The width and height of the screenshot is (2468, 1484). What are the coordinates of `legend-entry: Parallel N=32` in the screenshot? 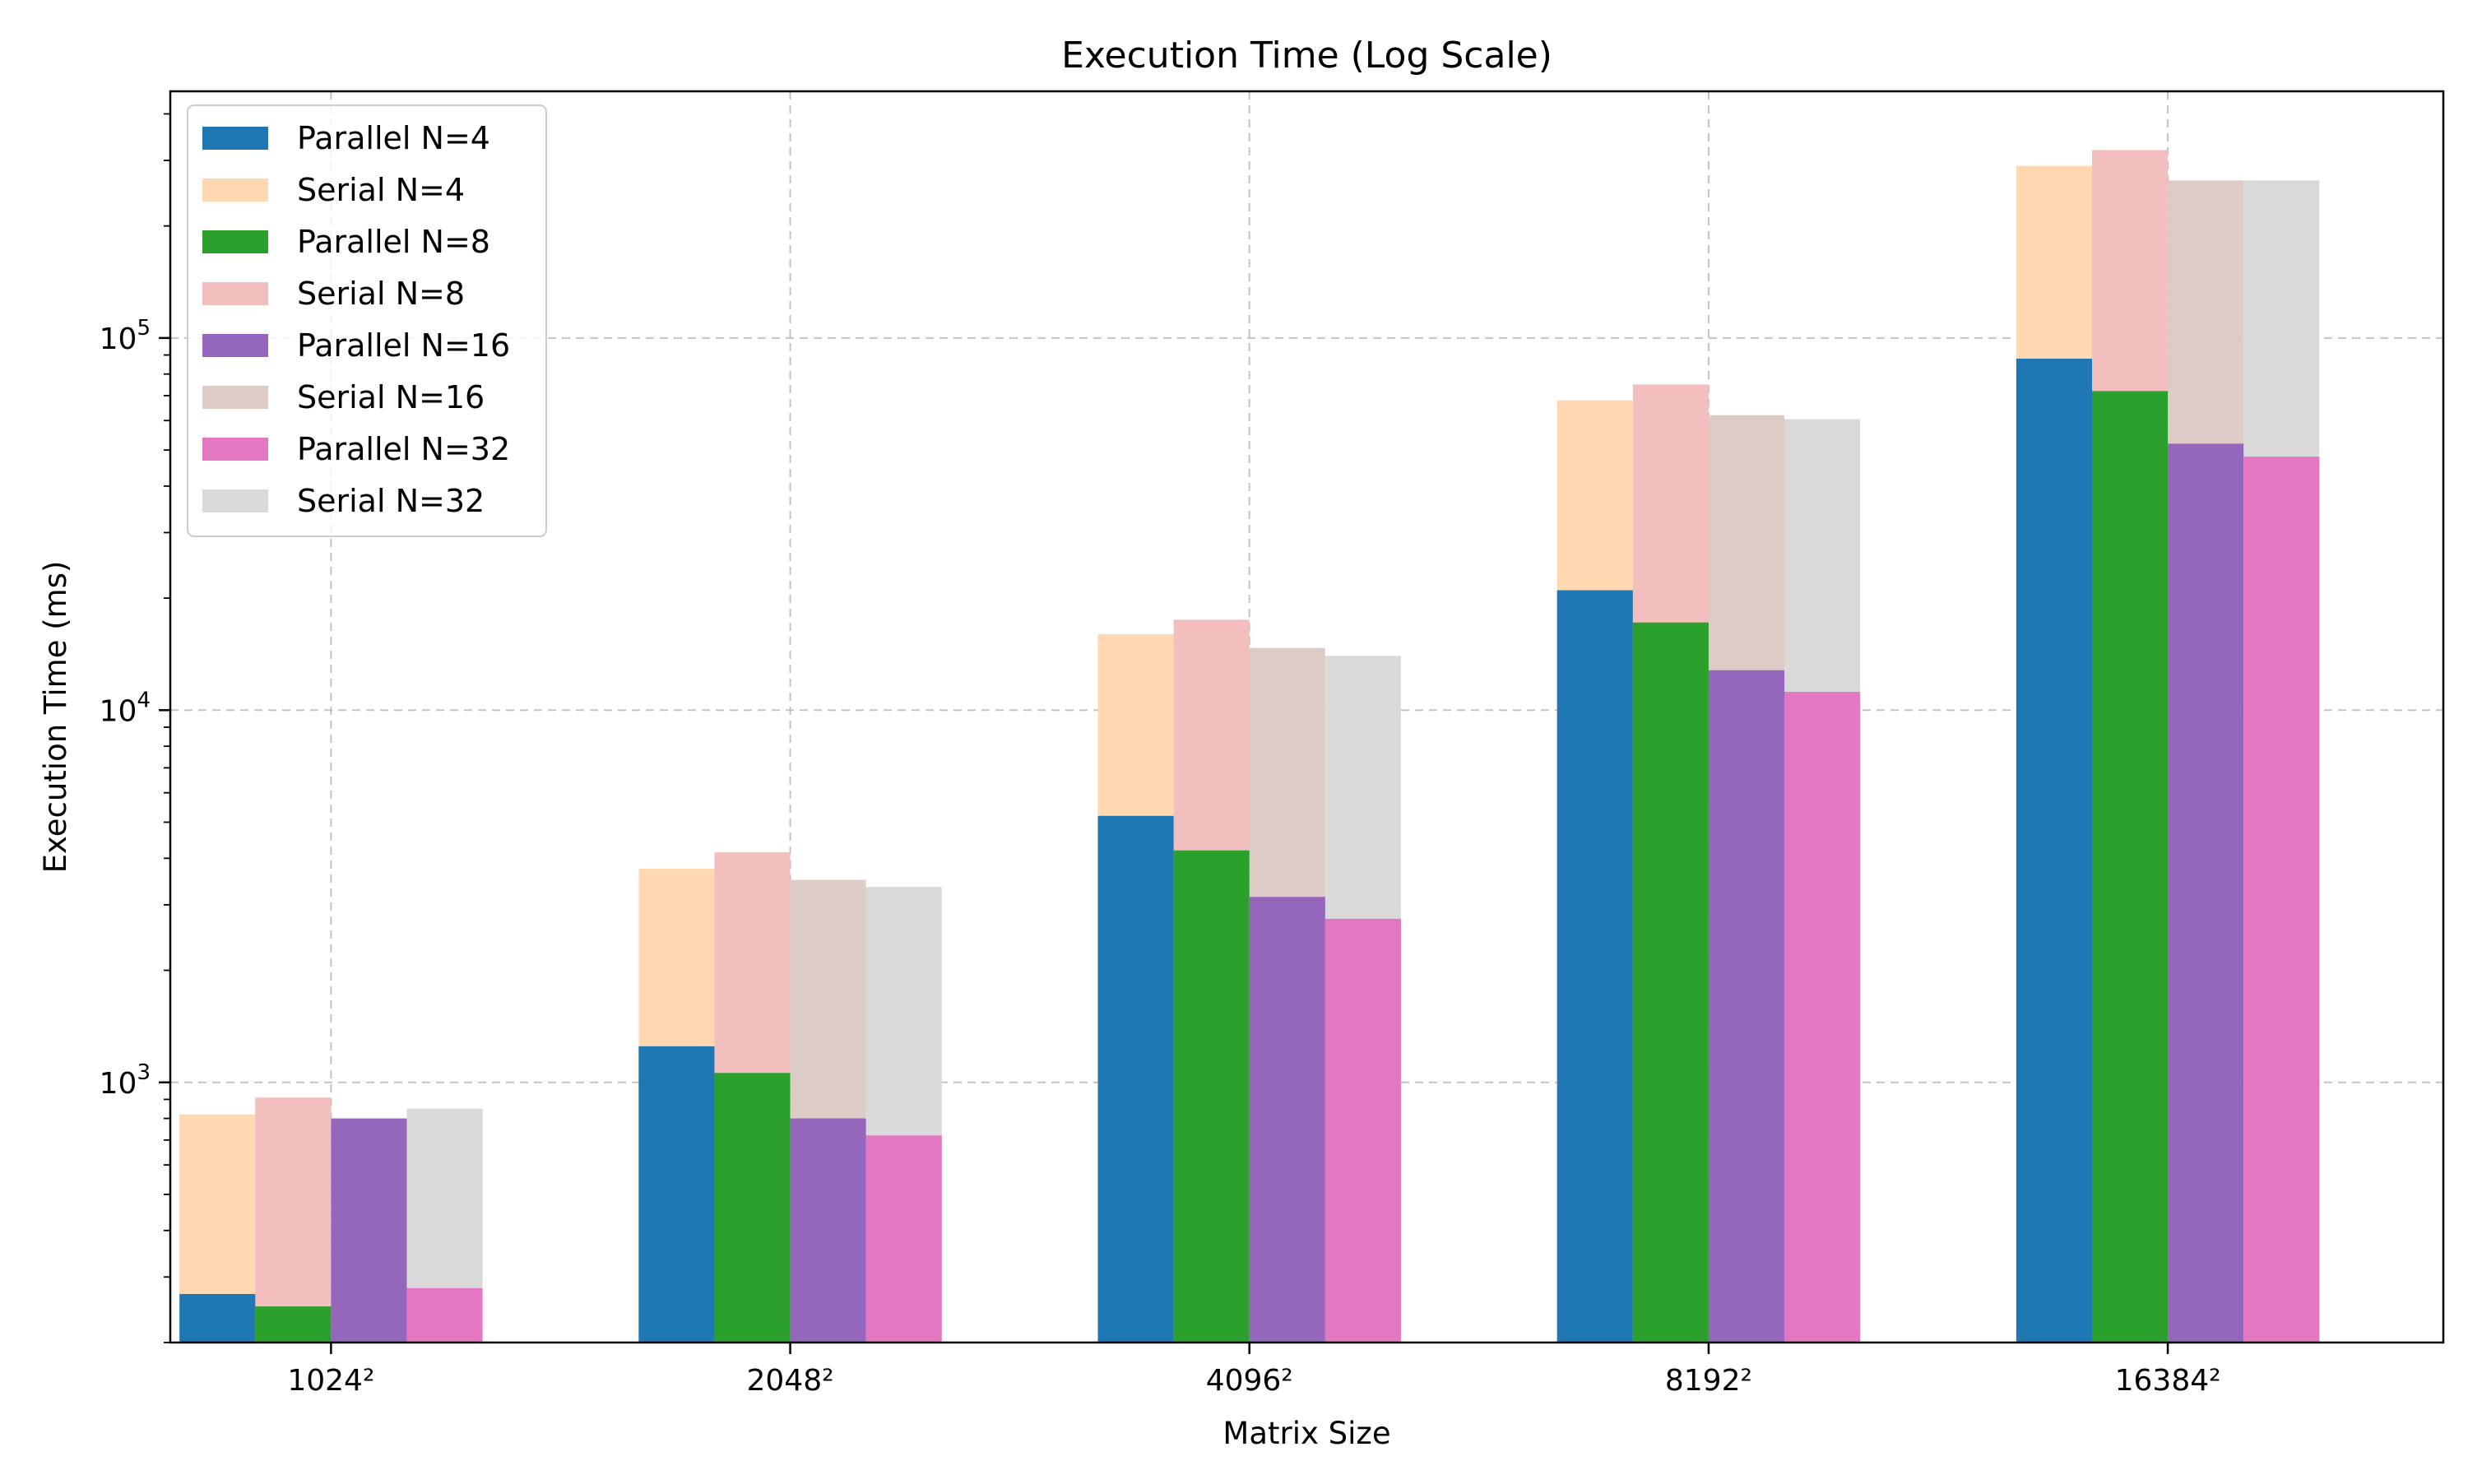 It's located at (403, 449).